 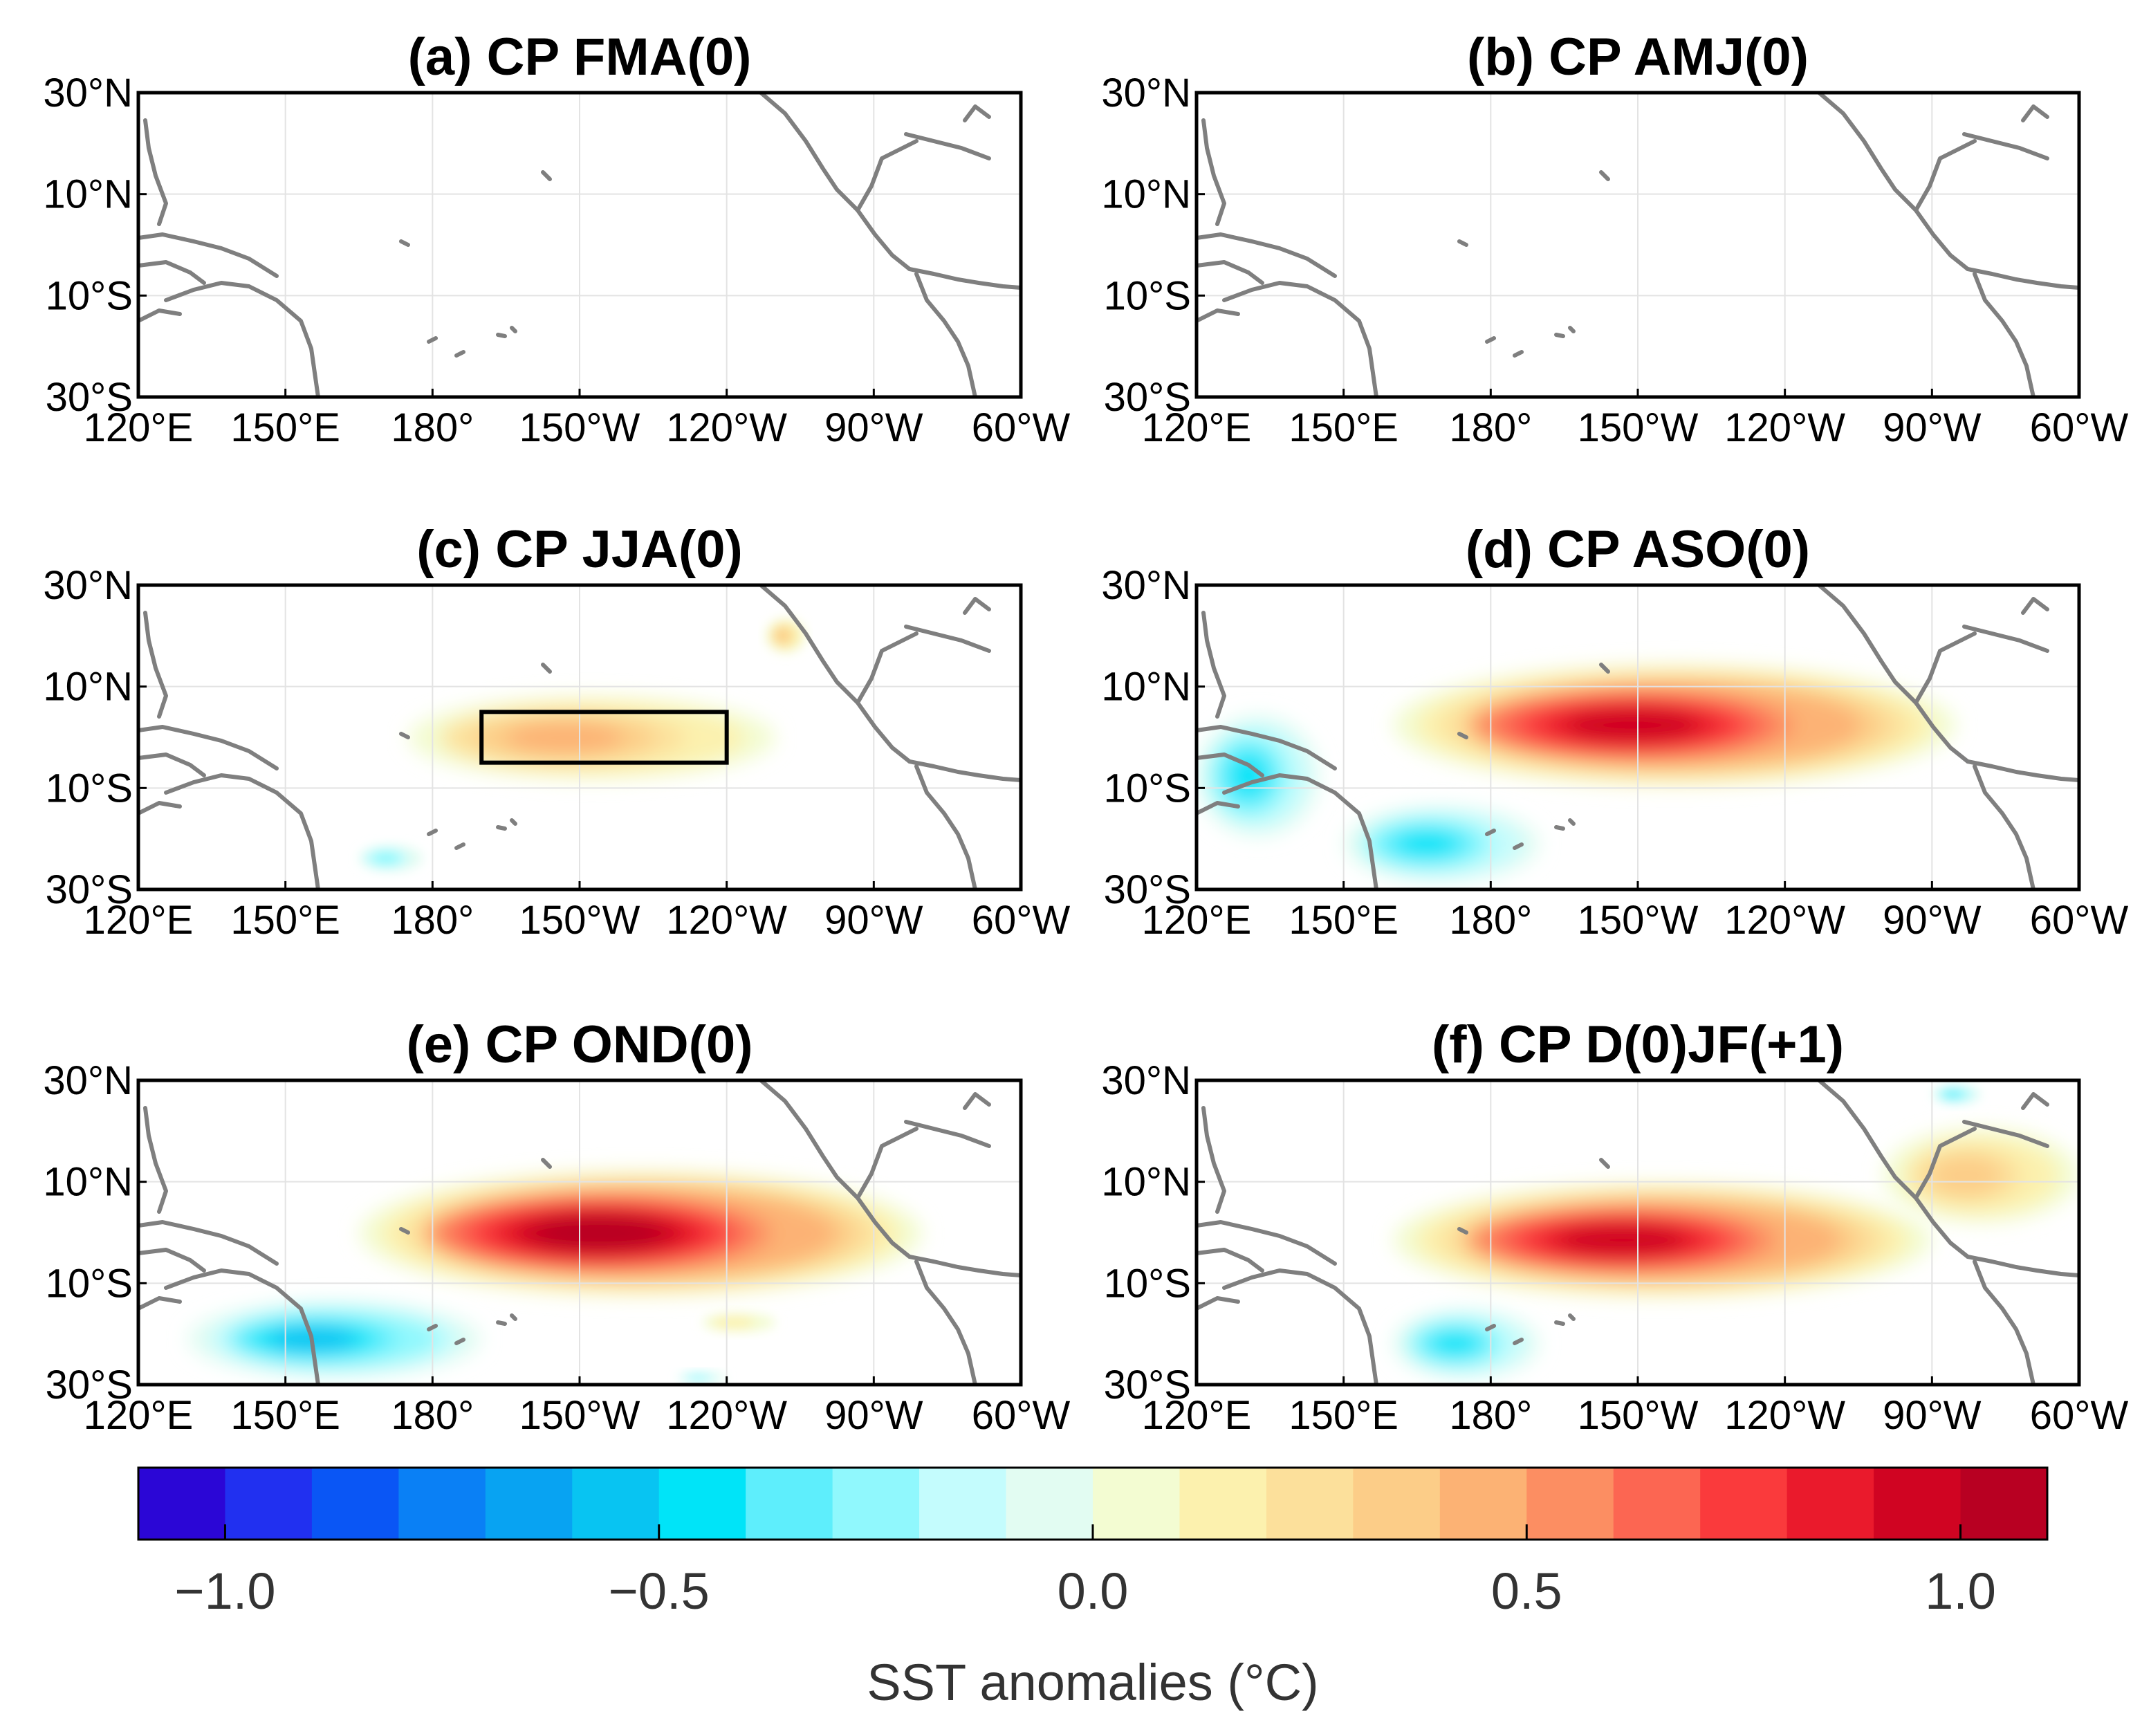 I want to click on anomaly-central-Pacific-warm-tongue, so click(x=591, y=738).